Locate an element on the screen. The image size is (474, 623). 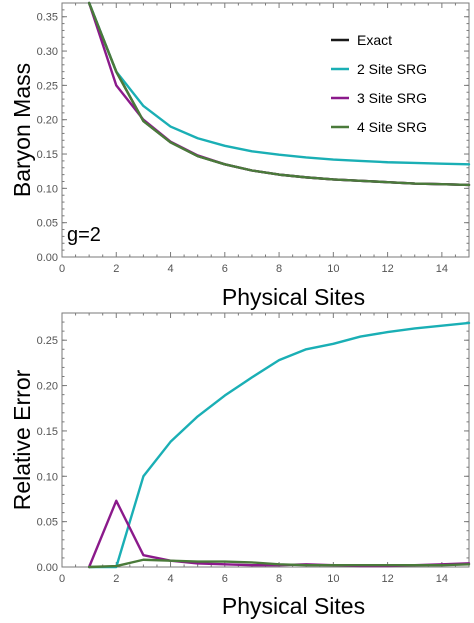
series-line-srg4 is located at coordinates (279, 563).